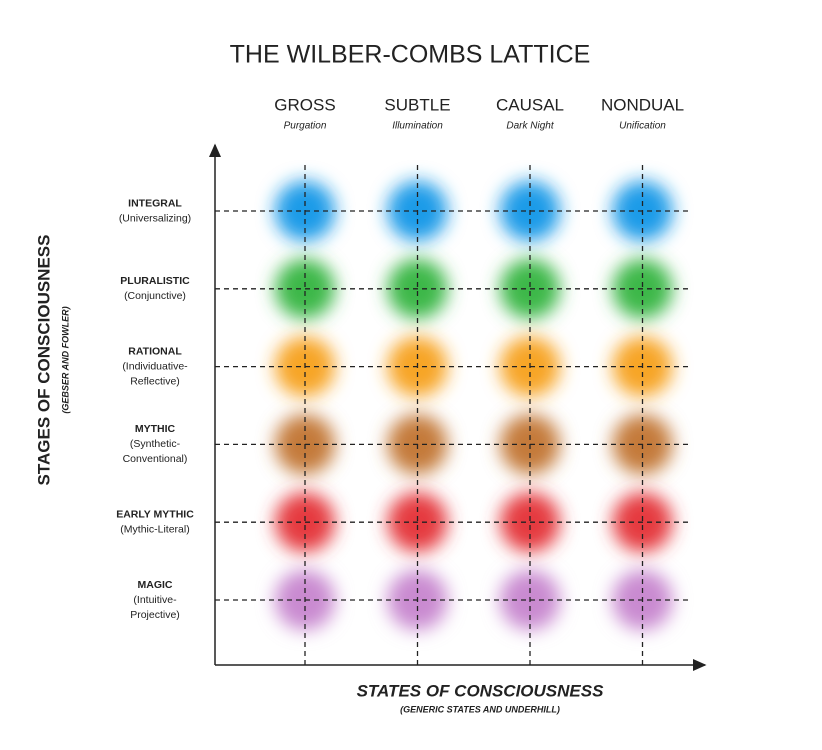  Describe the element at coordinates (417, 126) in the screenshot. I see `column-subtitle: Illumination` at that location.